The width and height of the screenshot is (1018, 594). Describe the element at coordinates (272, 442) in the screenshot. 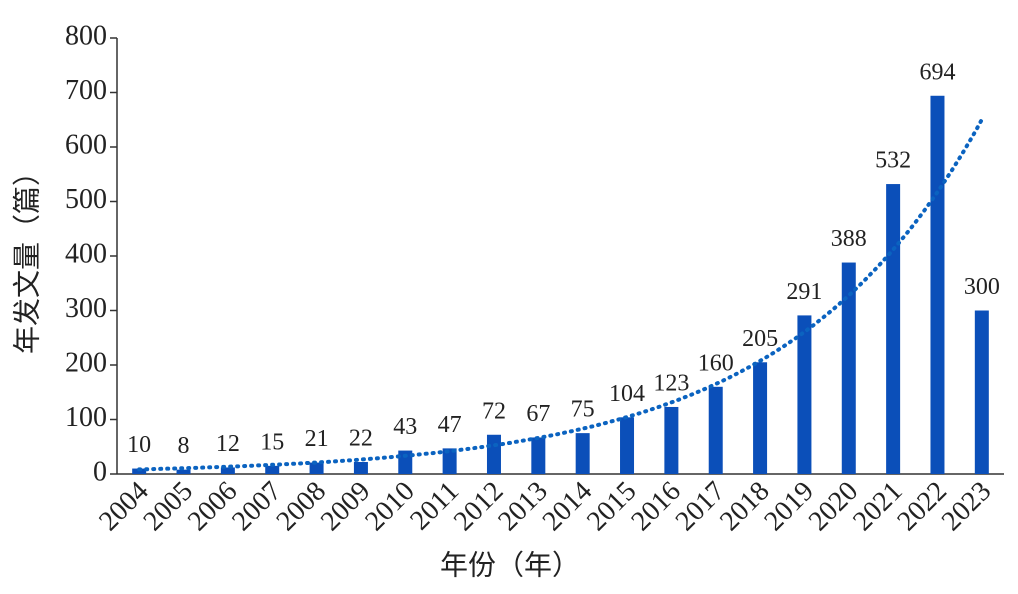

I see `value-label: 15` at that location.